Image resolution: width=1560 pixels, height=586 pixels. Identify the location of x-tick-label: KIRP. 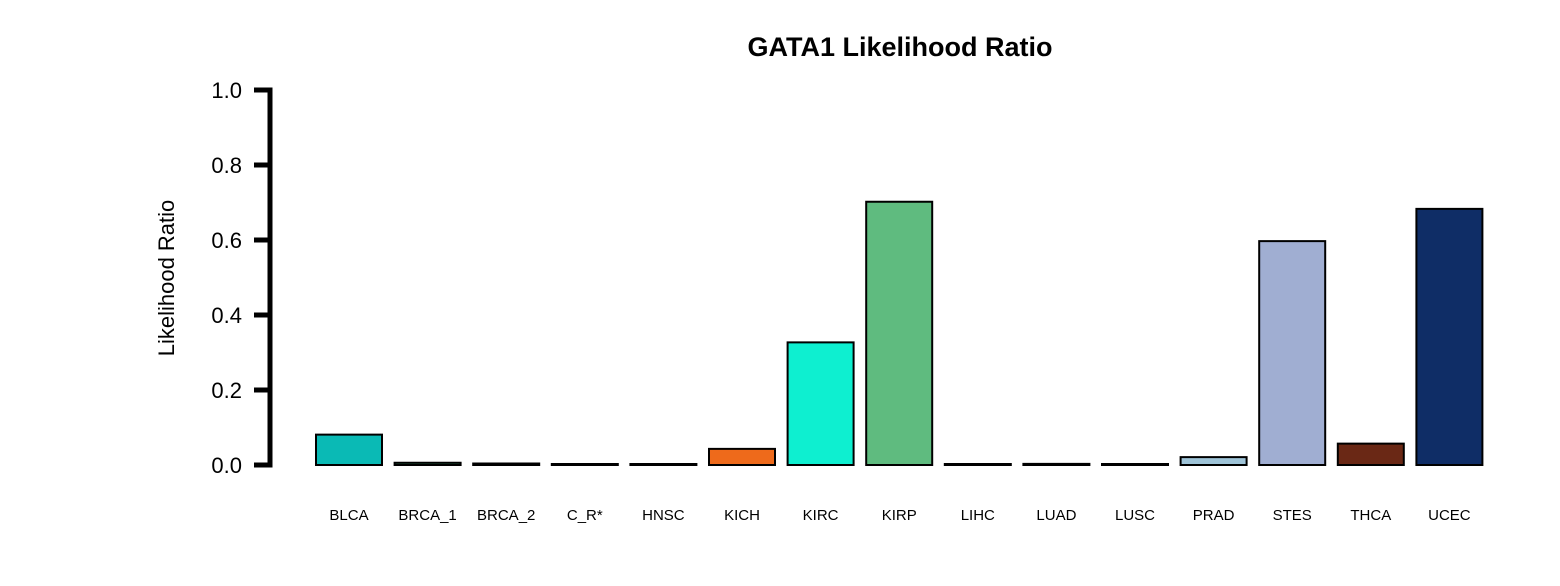
(899, 515).